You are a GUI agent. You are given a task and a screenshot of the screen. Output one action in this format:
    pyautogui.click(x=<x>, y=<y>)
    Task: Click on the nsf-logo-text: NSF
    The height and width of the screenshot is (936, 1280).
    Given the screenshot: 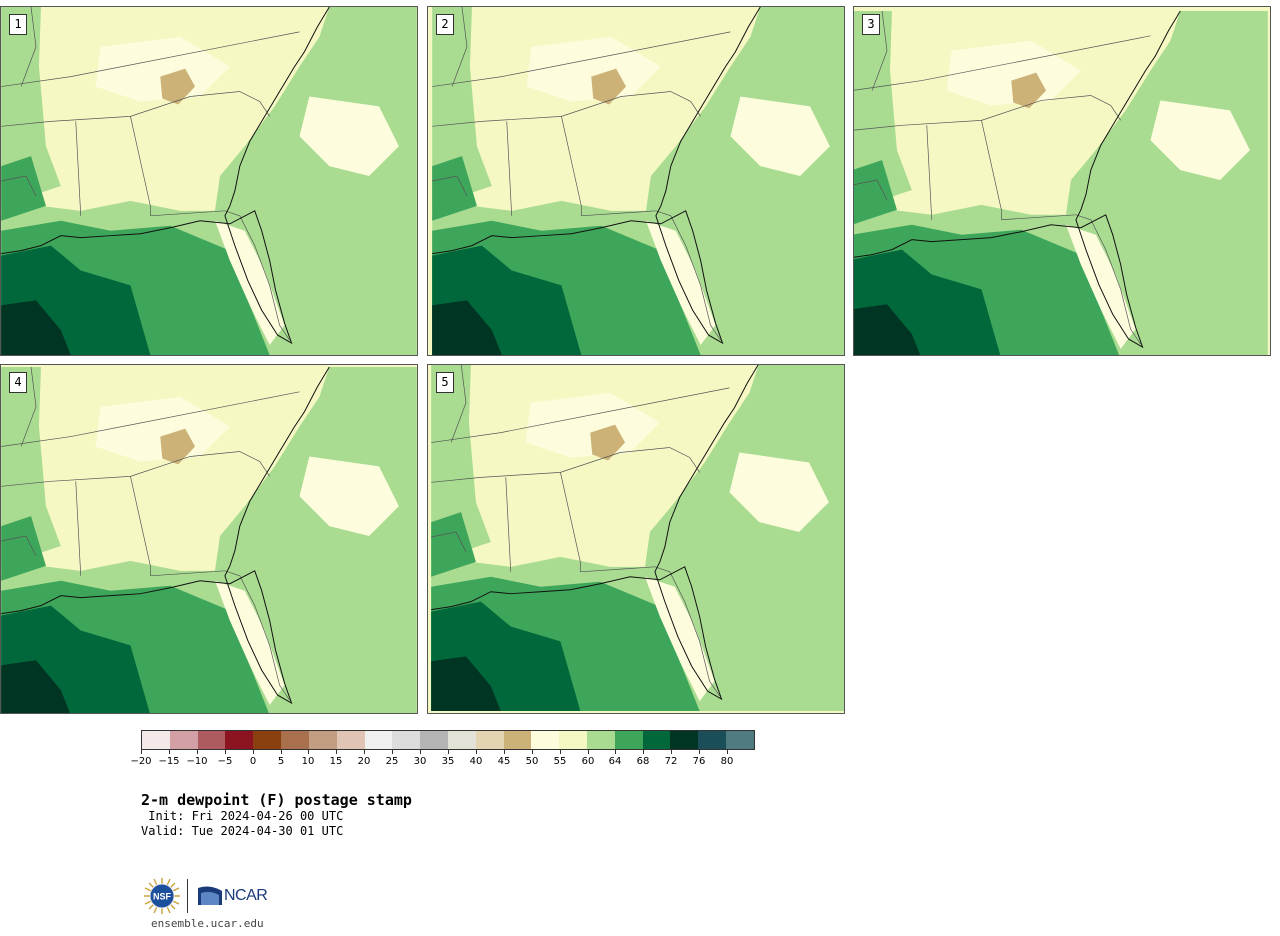 What is the action you would take?
    pyautogui.click(x=162, y=897)
    